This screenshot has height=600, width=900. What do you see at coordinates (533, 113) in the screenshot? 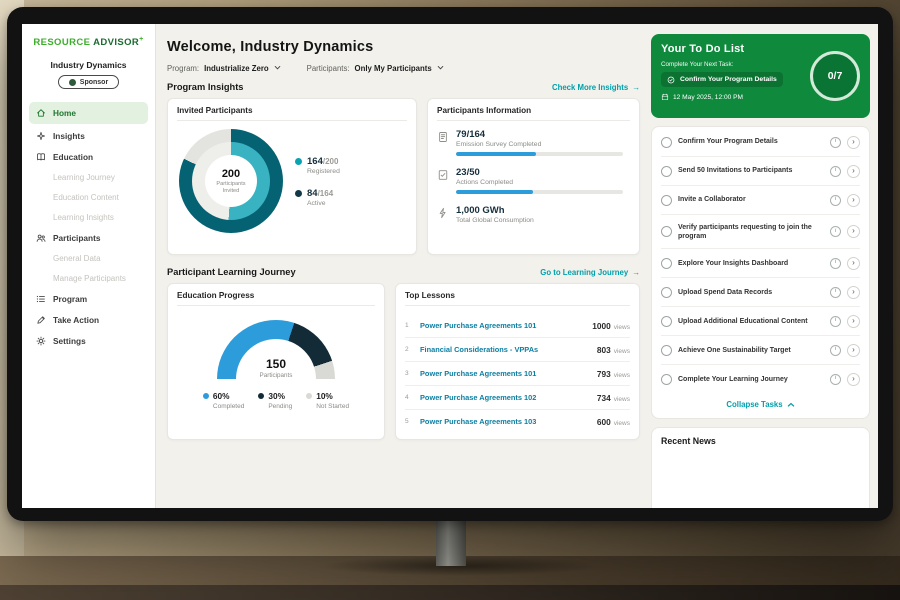
I see `card-title: Participants Information` at bounding box center [533, 113].